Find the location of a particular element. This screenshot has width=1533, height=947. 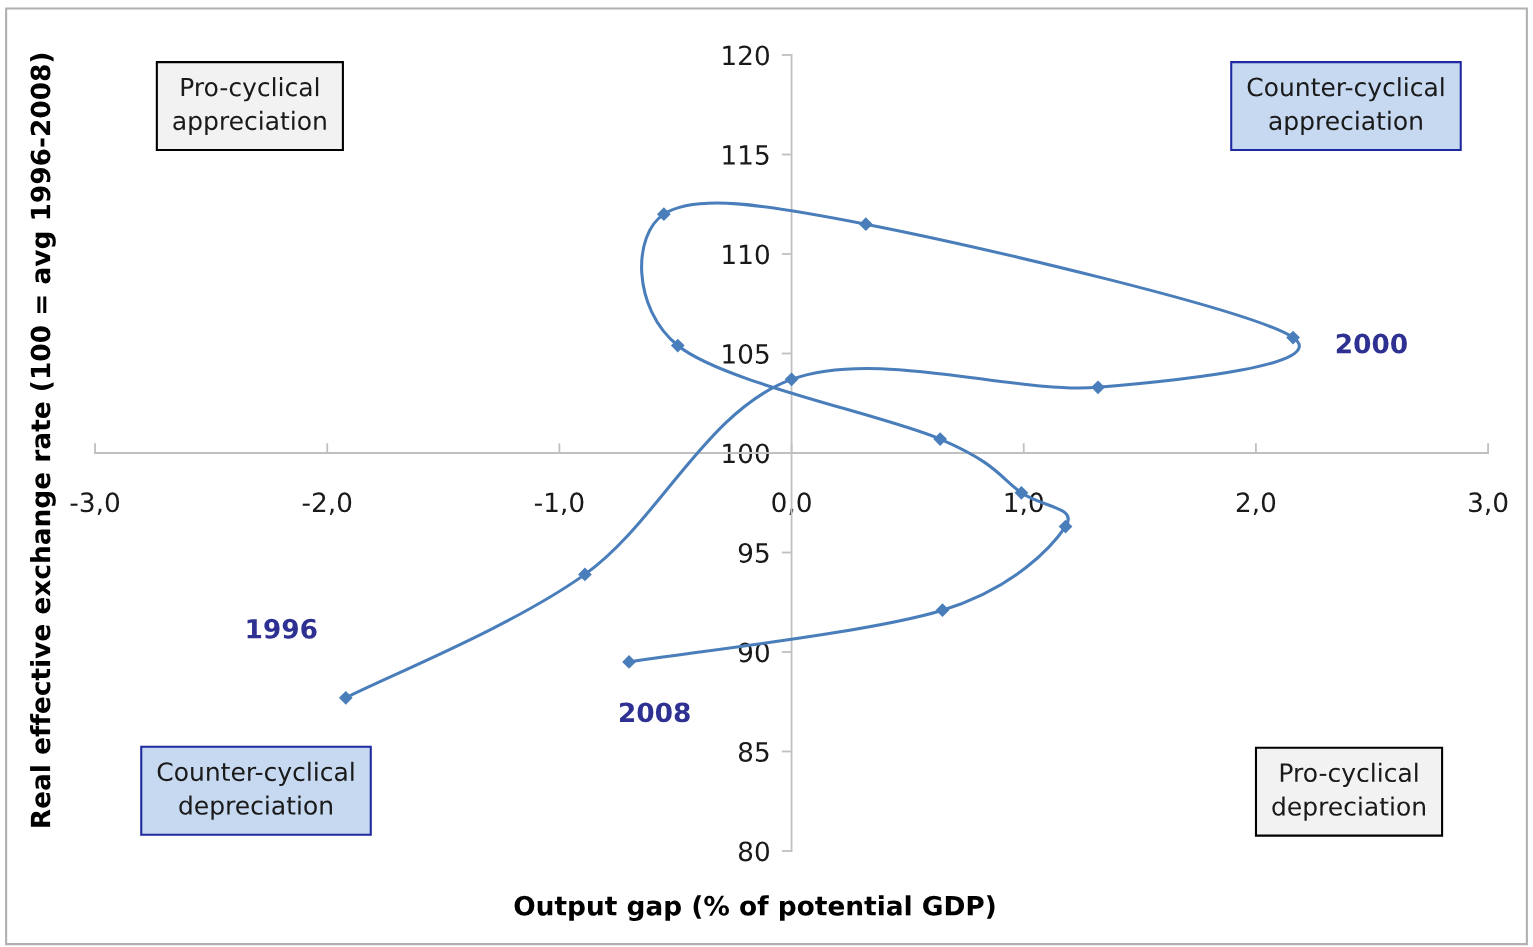

x-tick-label: -3,0 is located at coordinates (95, 504).